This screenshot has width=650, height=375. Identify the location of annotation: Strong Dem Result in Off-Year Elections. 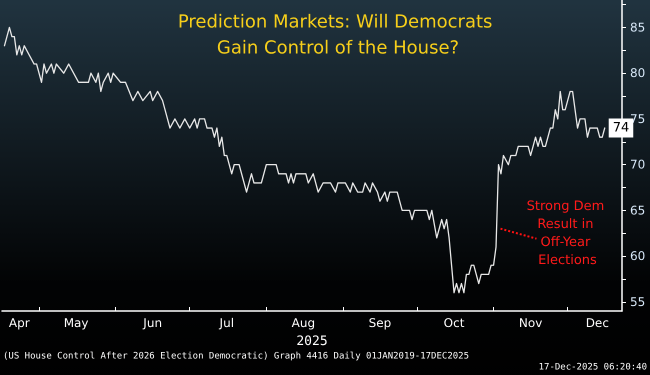
(567, 233).